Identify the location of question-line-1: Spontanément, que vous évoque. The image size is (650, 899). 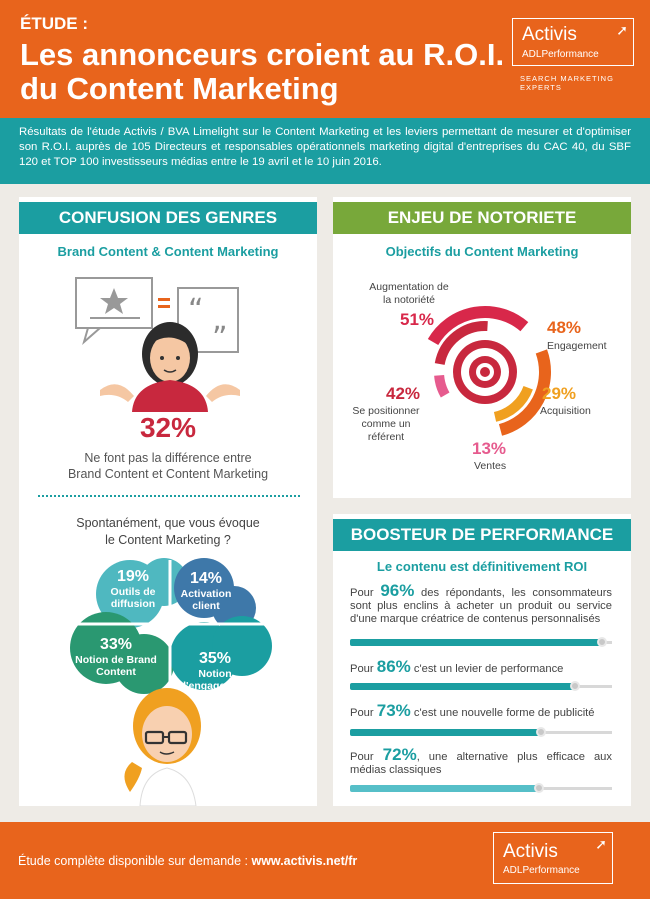
(168, 523).